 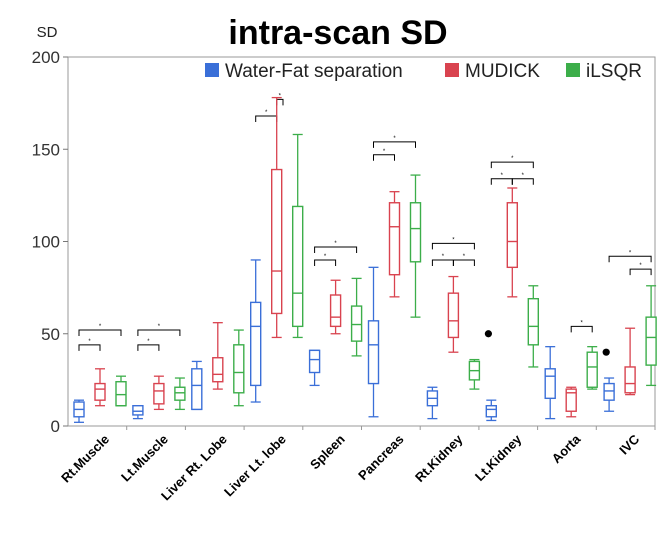 What do you see at coordinates (380, 457) in the screenshot?
I see `x-category-label: Pancreas` at bounding box center [380, 457].